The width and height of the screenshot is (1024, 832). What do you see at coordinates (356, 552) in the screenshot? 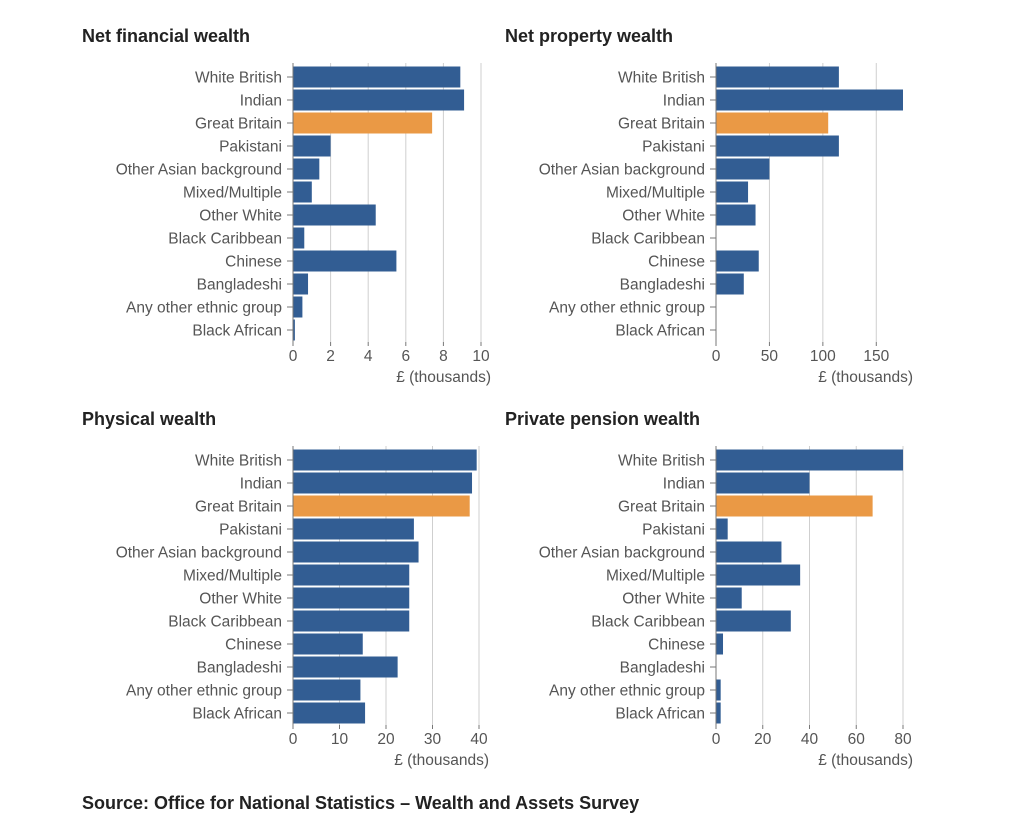
I see `physical-wealth-bar-other-asian-background` at bounding box center [356, 552].